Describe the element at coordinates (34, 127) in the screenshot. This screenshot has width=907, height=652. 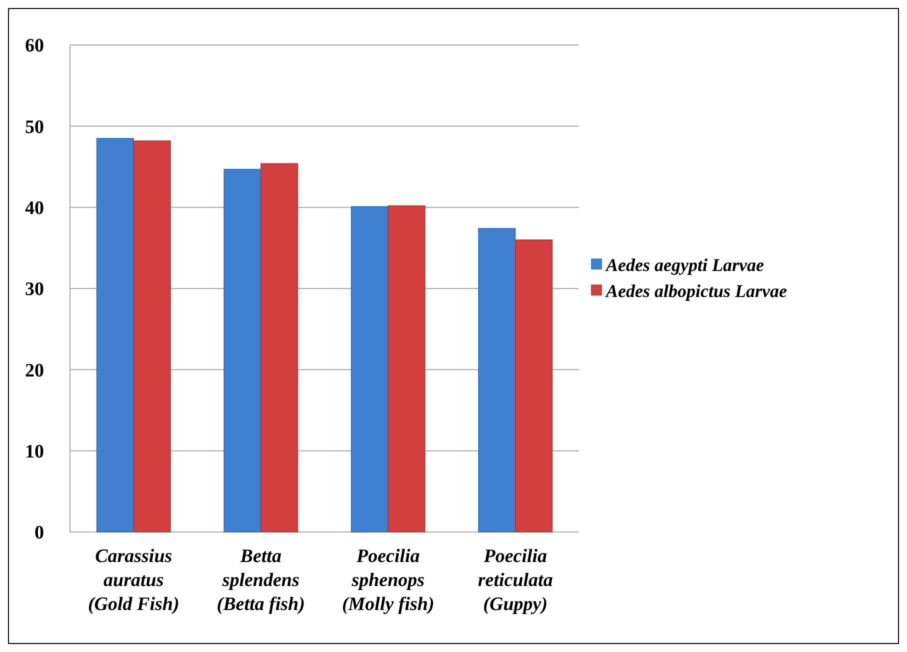
I see `y-tick-label: 50` at that location.